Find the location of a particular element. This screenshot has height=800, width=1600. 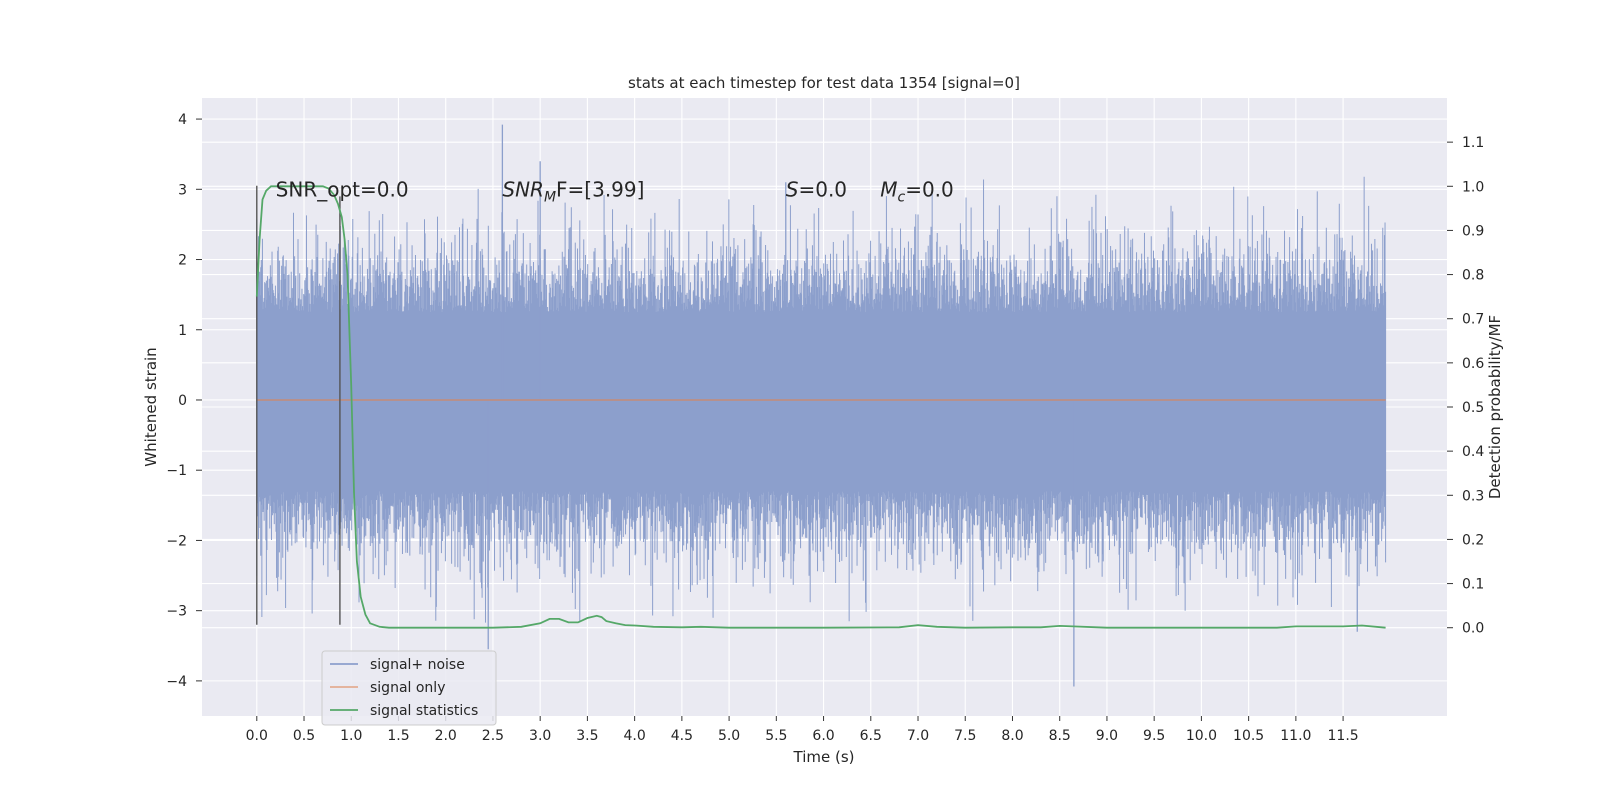

y2-tick-label: 0.7 is located at coordinates (1473, 320).